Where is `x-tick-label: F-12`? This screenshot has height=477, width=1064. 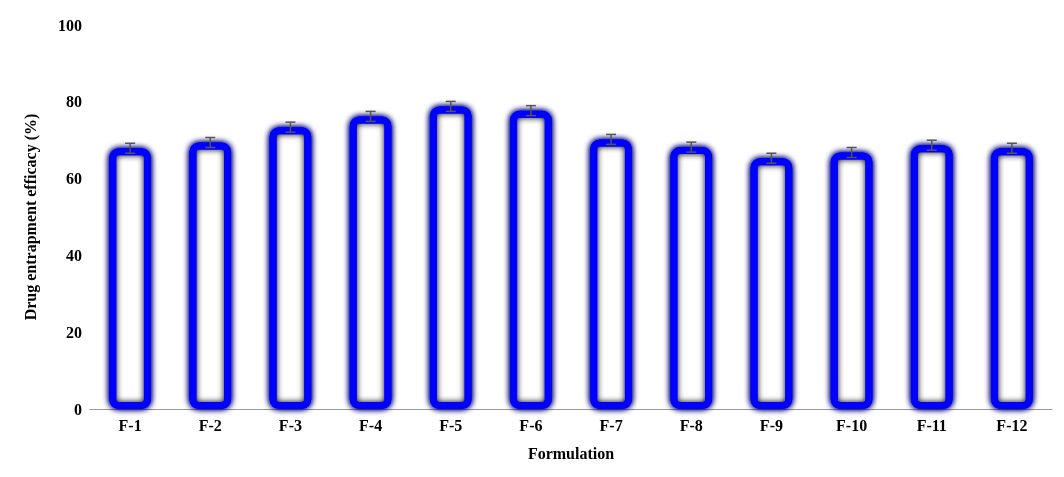
x-tick-label: F-12 is located at coordinates (1012, 425).